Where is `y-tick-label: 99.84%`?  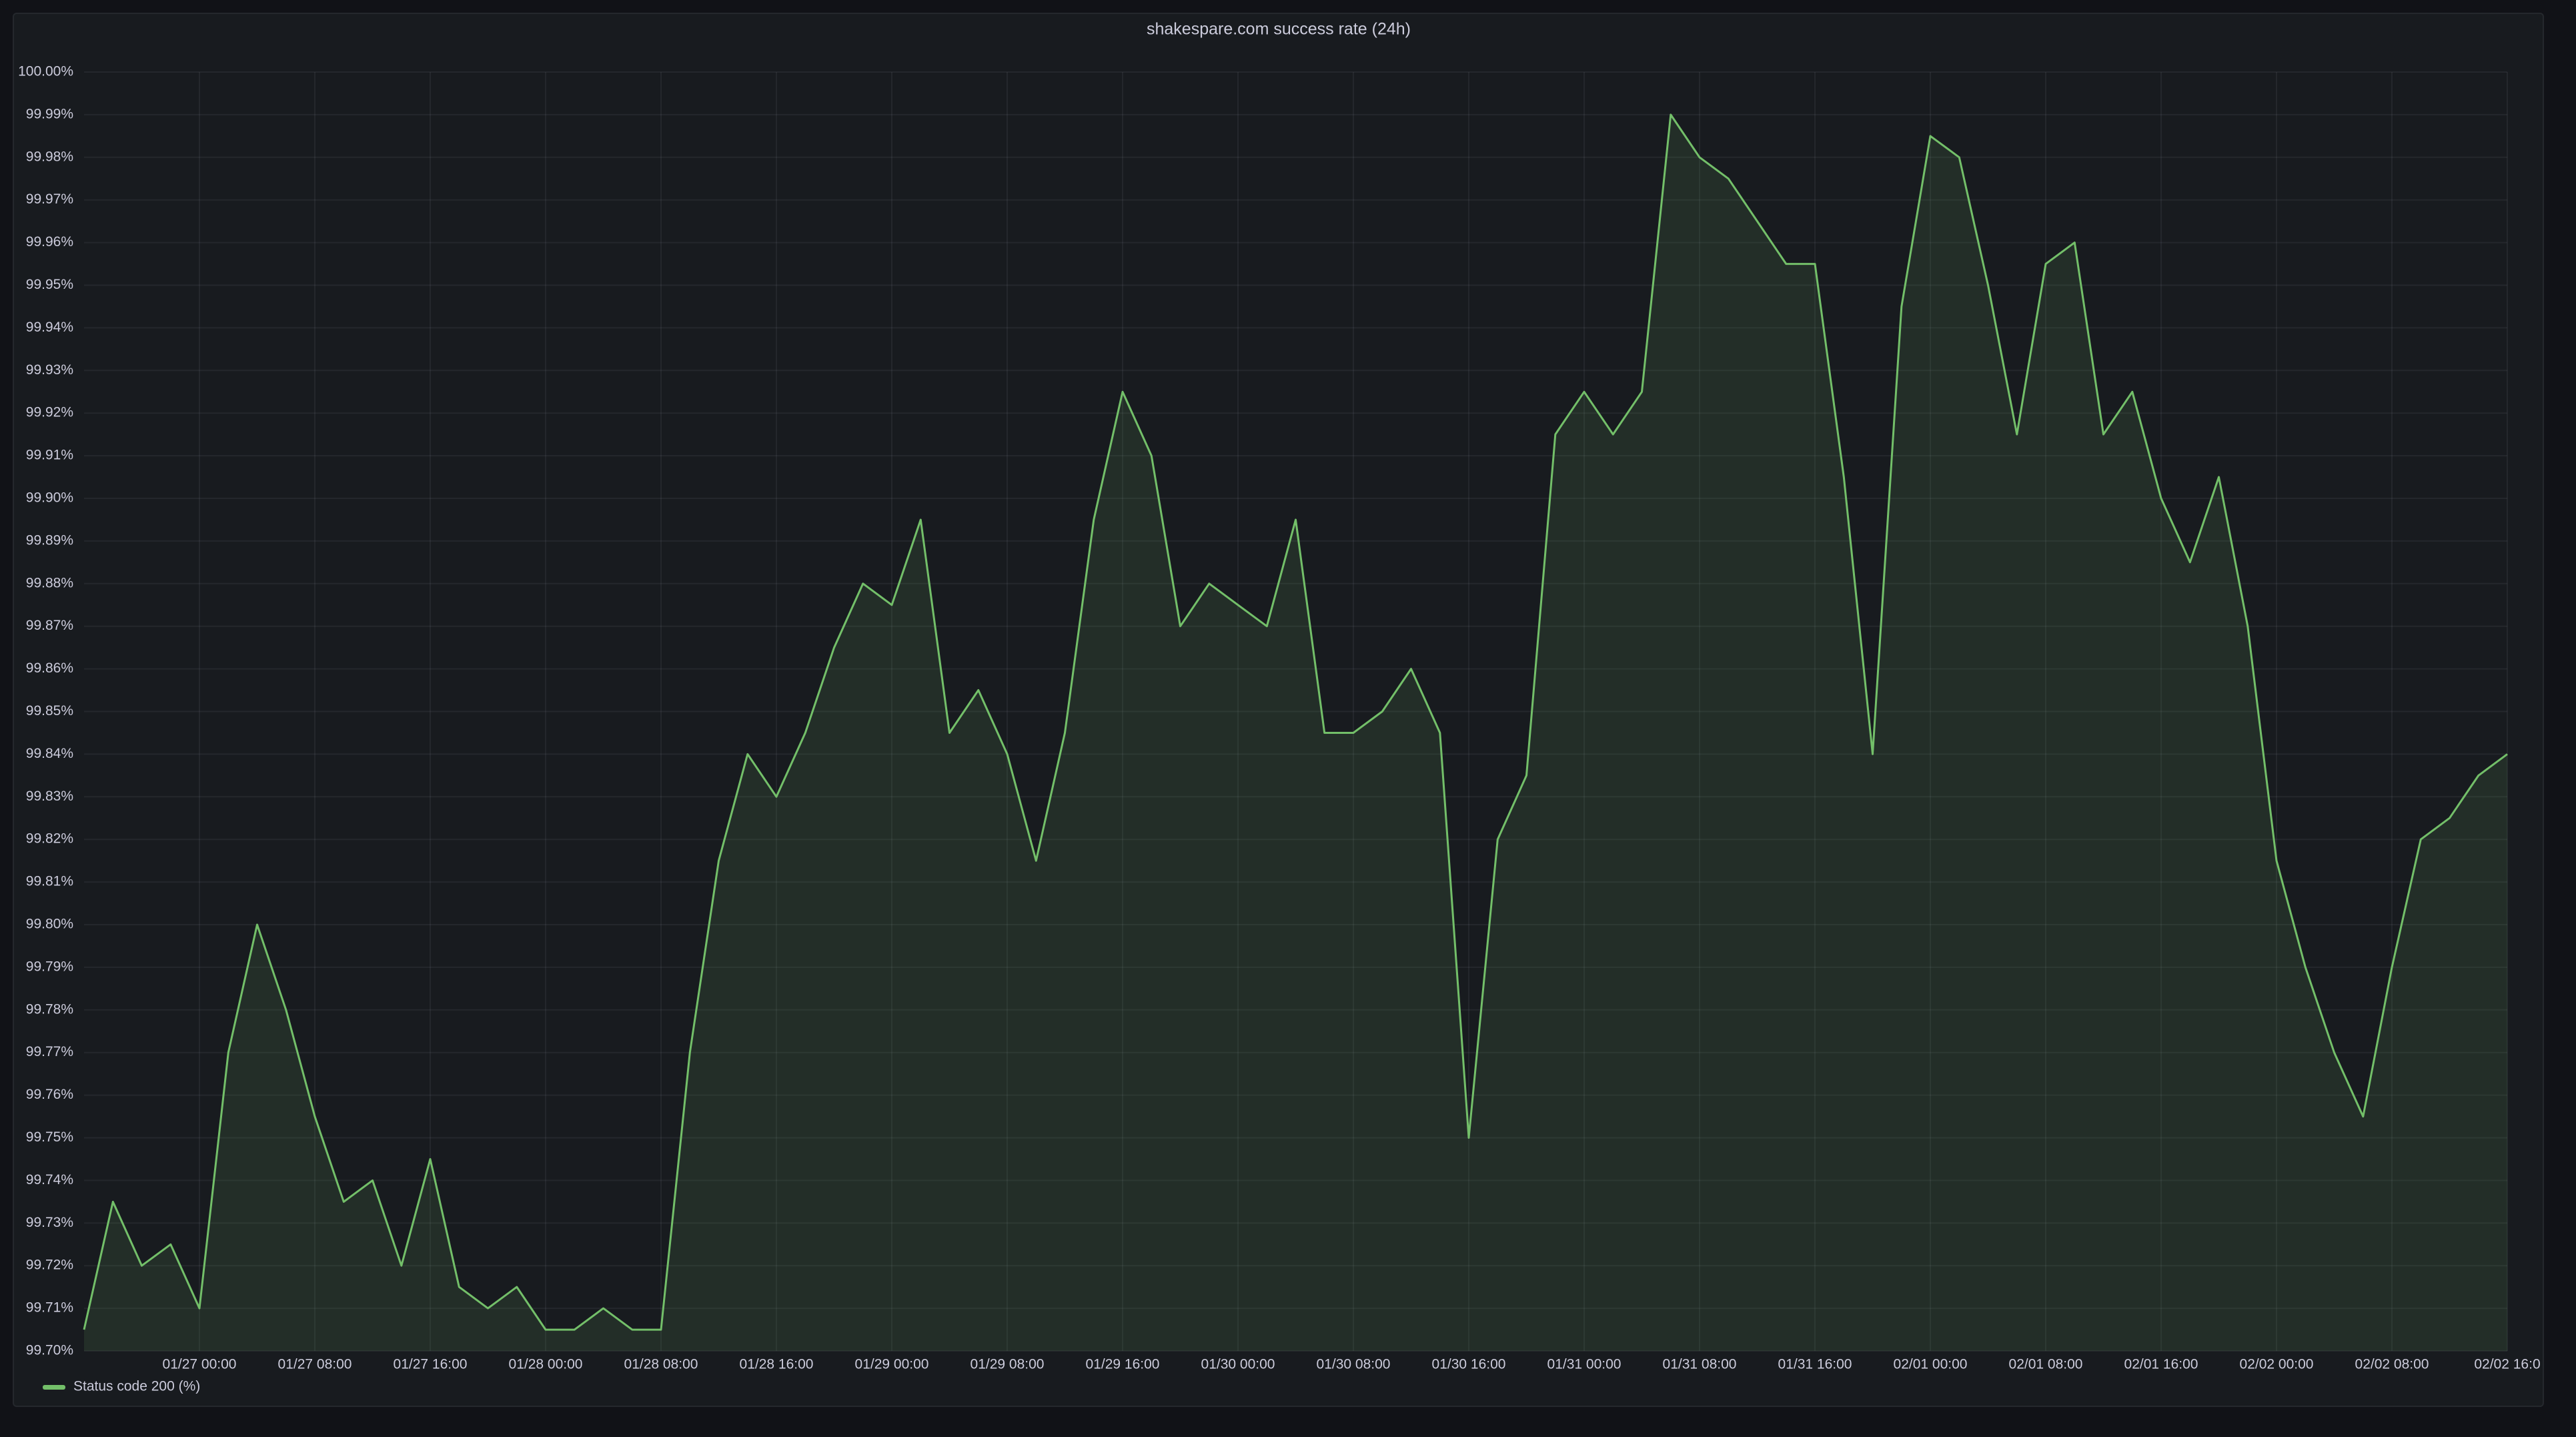
y-tick-label: 99.84% is located at coordinates (49, 753).